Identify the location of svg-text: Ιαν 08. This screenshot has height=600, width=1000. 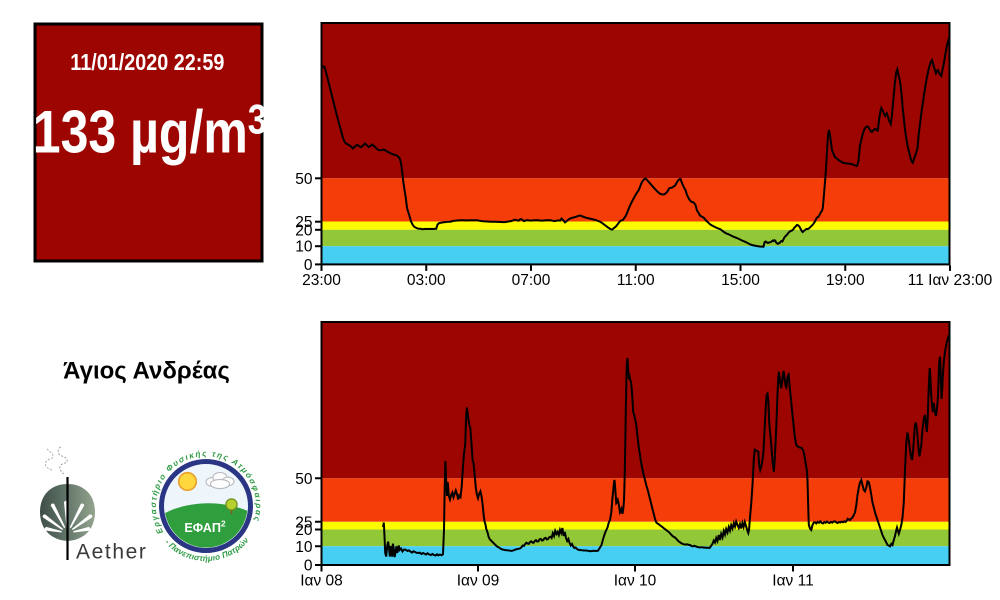
(321, 581).